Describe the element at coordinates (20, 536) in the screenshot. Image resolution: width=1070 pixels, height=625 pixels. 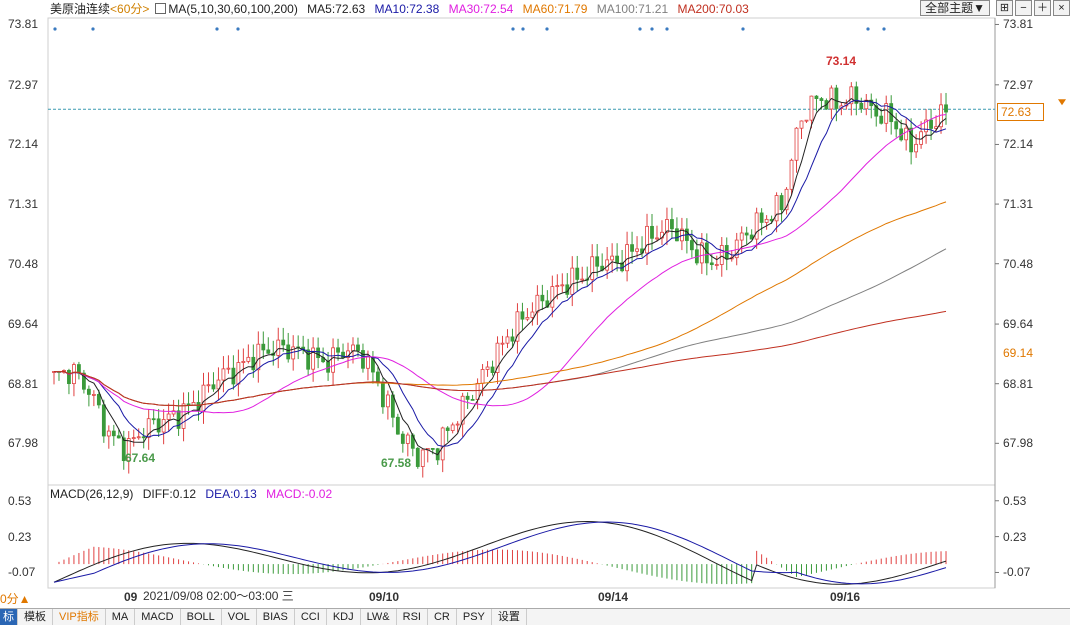
I see `macd-tick-label-left: 0.23` at that location.